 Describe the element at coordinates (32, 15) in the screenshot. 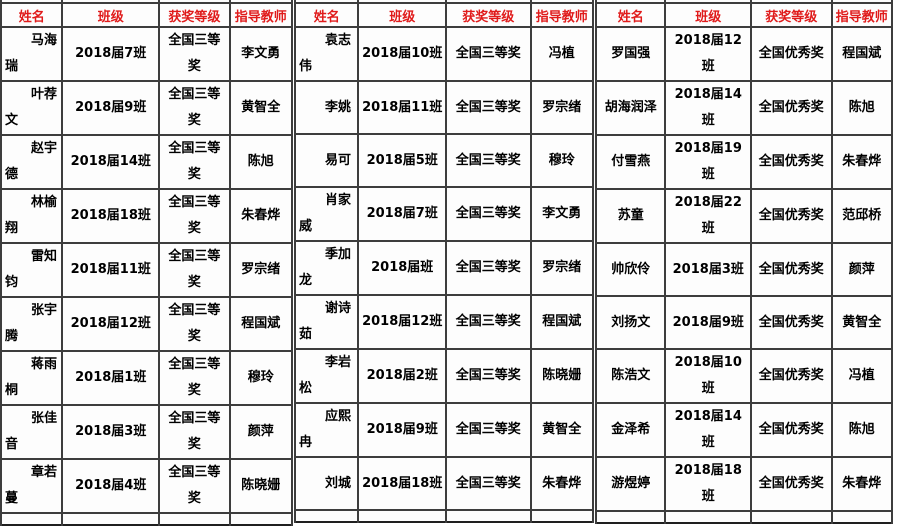

I see `header-cell-name: 姓名` at that location.